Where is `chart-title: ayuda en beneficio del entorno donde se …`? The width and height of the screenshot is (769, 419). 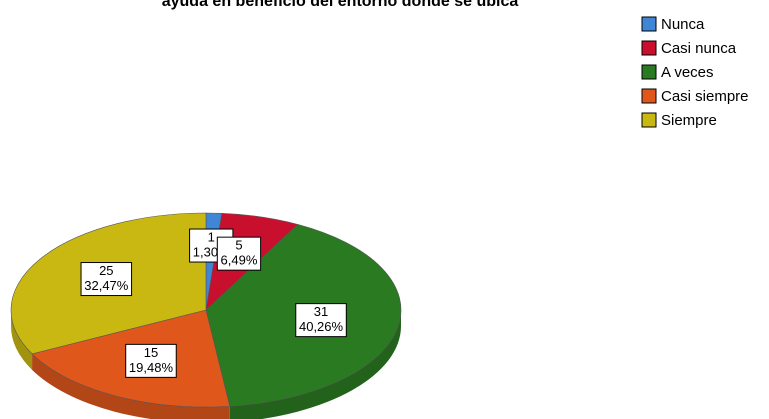
chart-title: ayuda en beneficio del entorno donde se … is located at coordinates (340, 5).